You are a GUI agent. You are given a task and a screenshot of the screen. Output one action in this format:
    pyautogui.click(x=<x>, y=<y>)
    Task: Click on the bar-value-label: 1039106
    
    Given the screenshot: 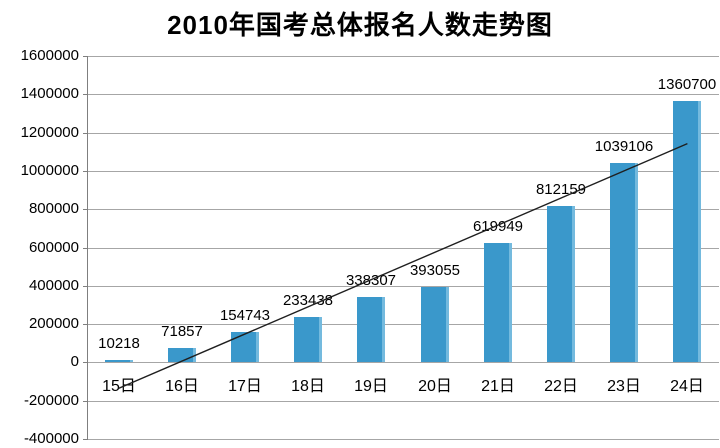 What is the action you would take?
    pyautogui.click(x=624, y=146)
    